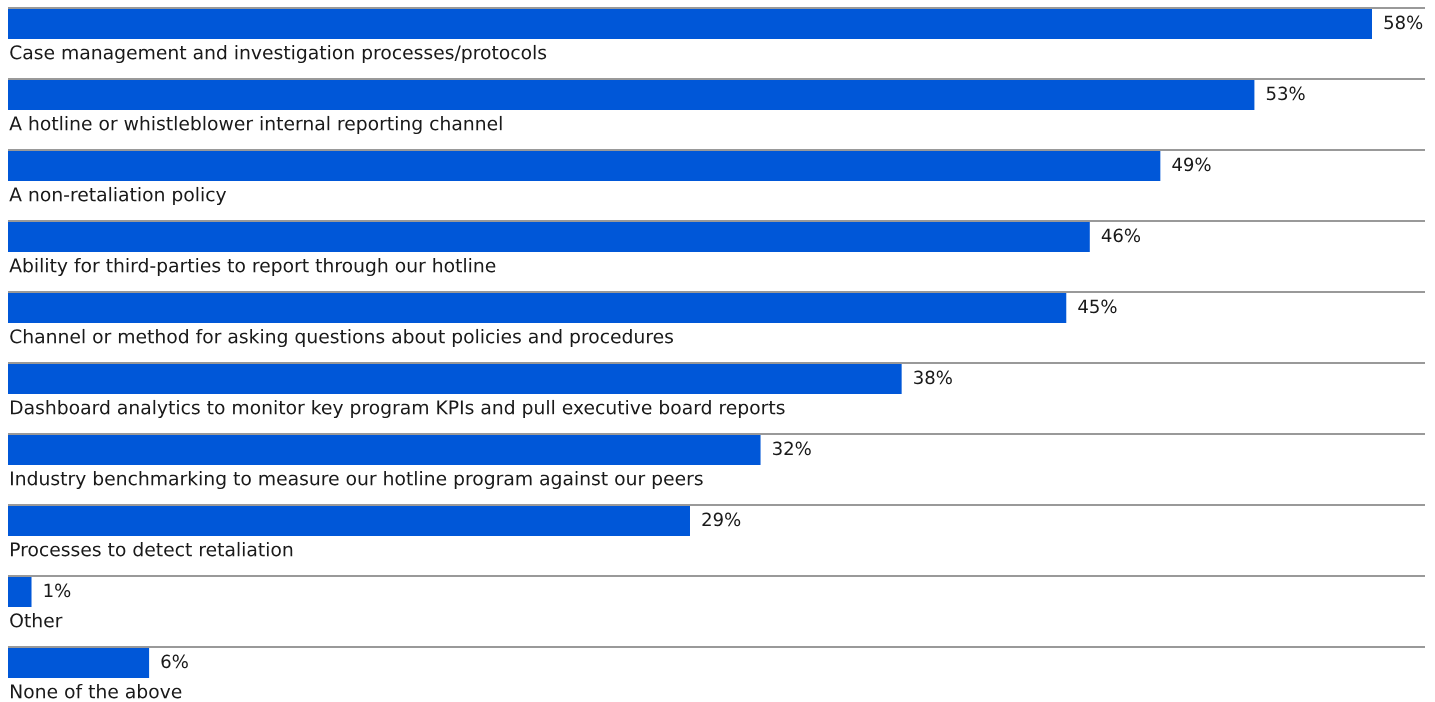 This screenshot has height=702, width=1435. I want to click on data-label: 1%, so click(57, 590).